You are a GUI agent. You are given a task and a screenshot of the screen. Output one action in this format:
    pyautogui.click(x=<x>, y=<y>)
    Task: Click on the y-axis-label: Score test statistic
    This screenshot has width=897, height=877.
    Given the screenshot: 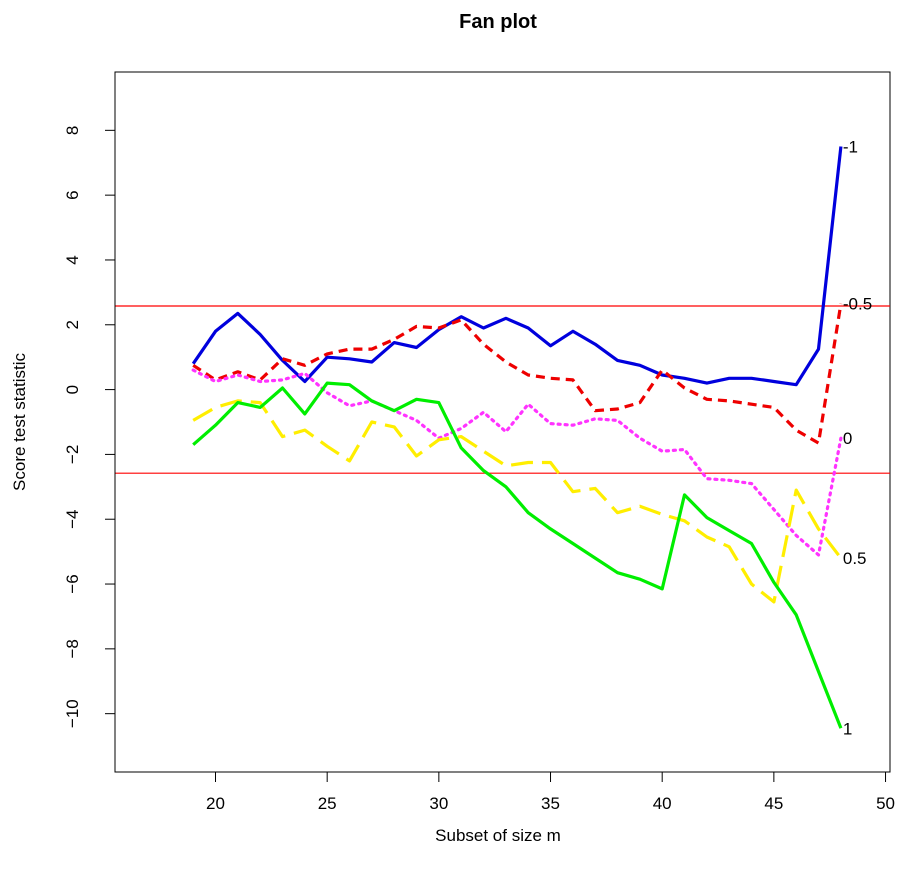 What is the action you would take?
    pyautogui.click(x=19, y=422)
    